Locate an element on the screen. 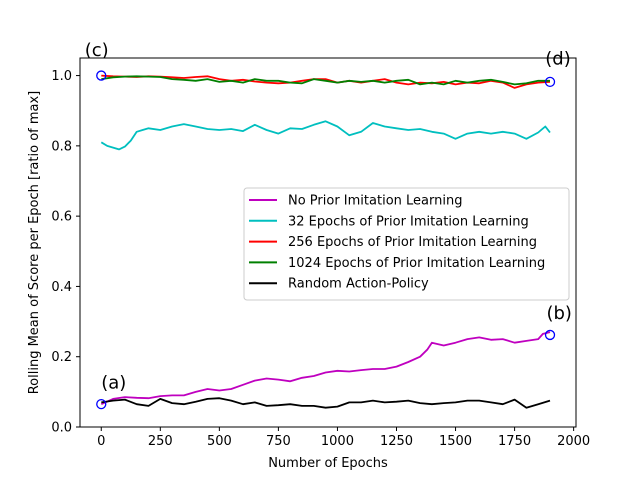 The height and width of the screenshot is (480, 640). legend-box is located at coordinates (406, 244).